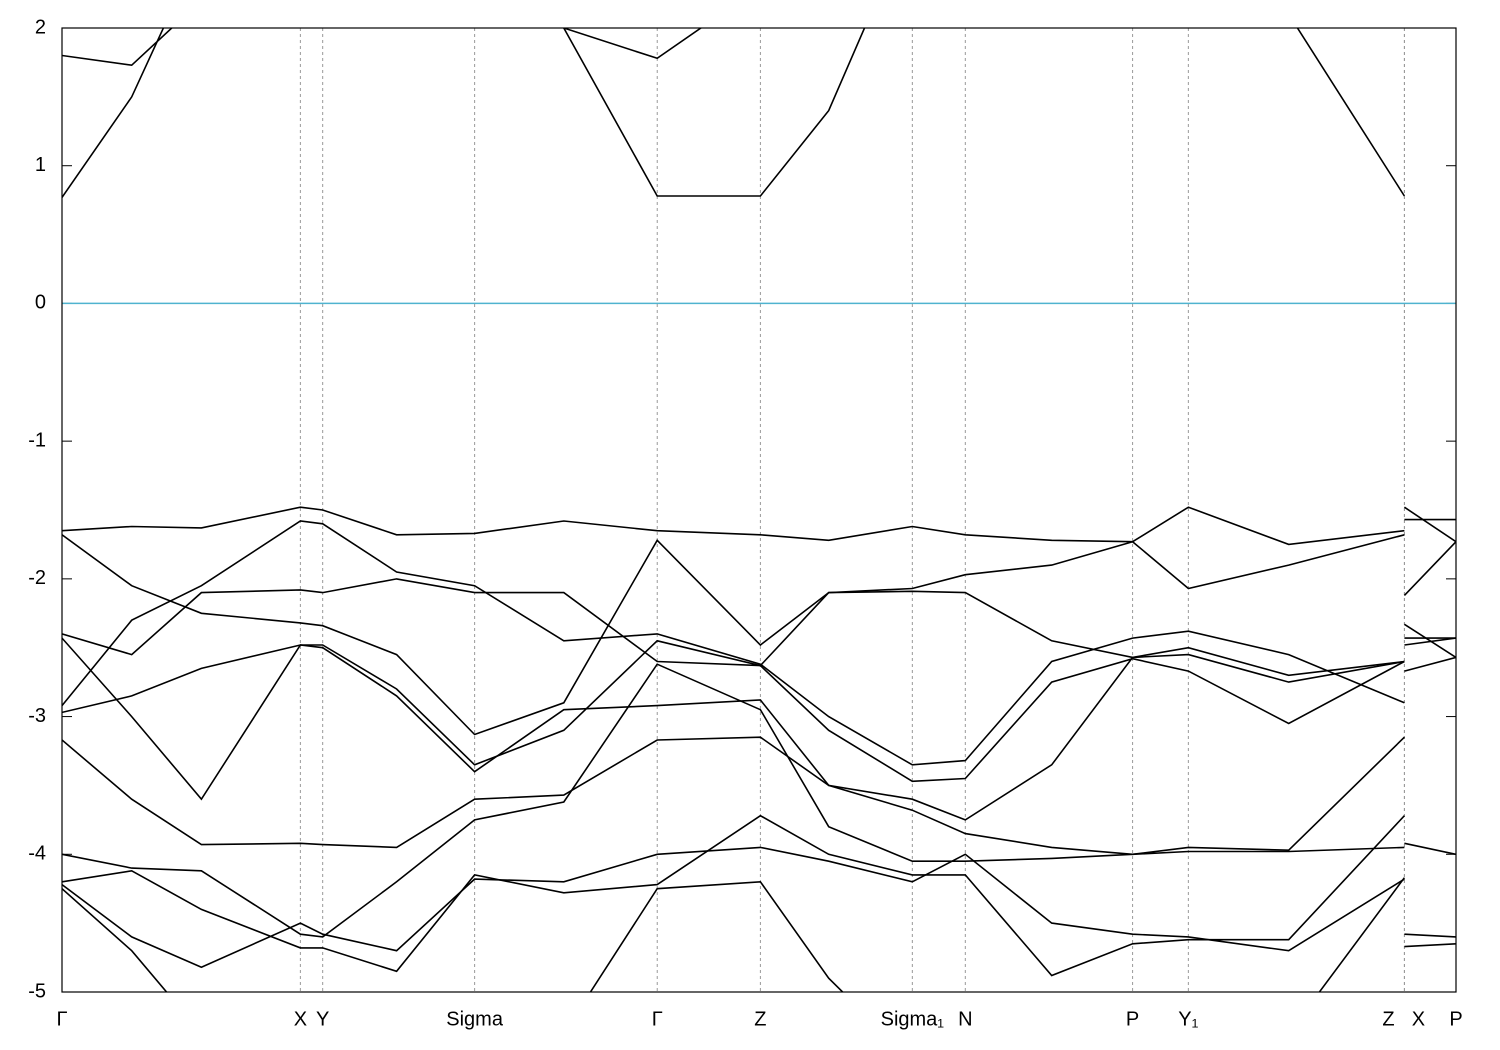  What do you see at coordinates (913, 1019) in the screenshot?
I see `x-tick-label: Sigma₁` at bounding box center [913, 1019].